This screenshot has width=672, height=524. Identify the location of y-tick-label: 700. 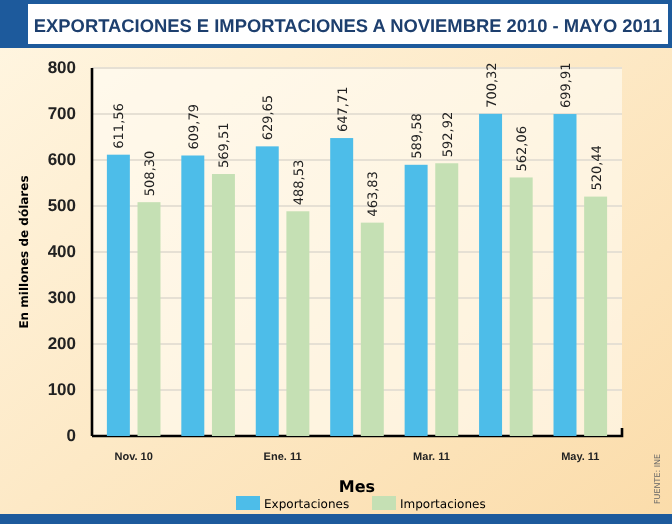
(62, 113).